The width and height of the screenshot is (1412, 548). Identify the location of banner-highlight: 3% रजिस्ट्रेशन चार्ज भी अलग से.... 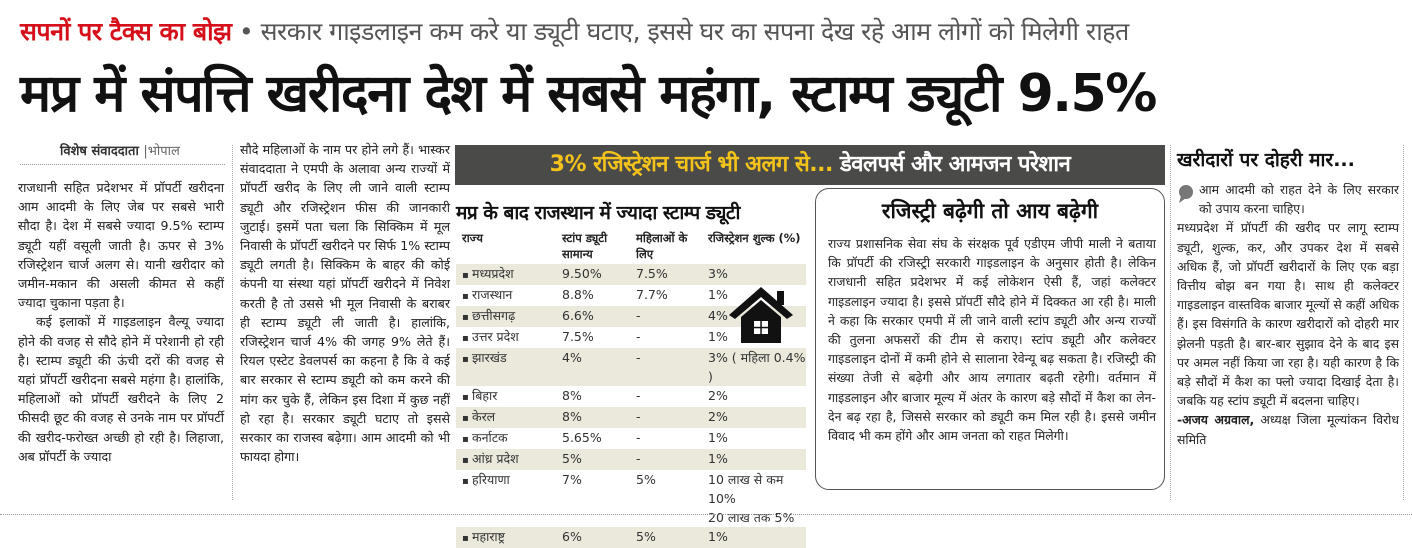
(691, 164).